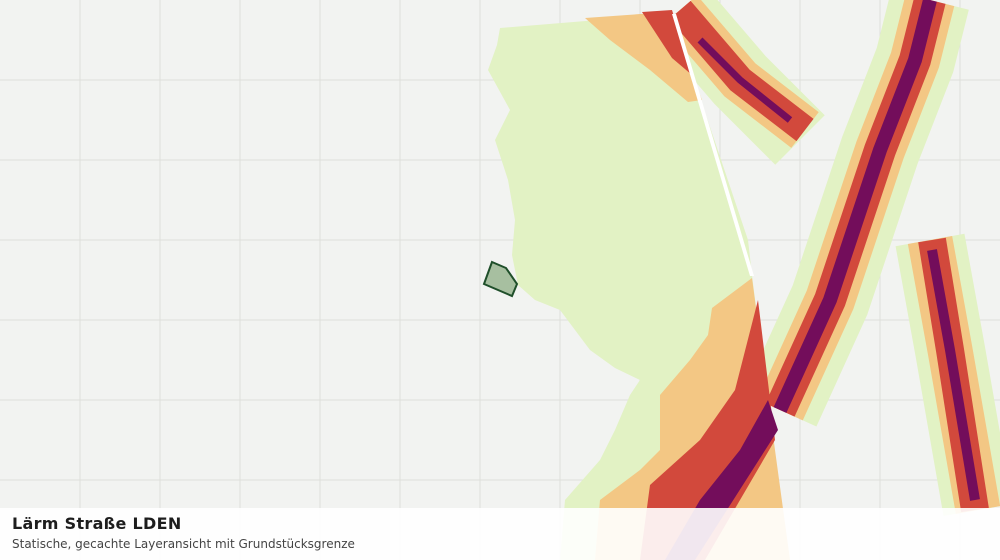  Describe the element at coordinates (500, 279) in the screenshot. I see `parcel` at that location.